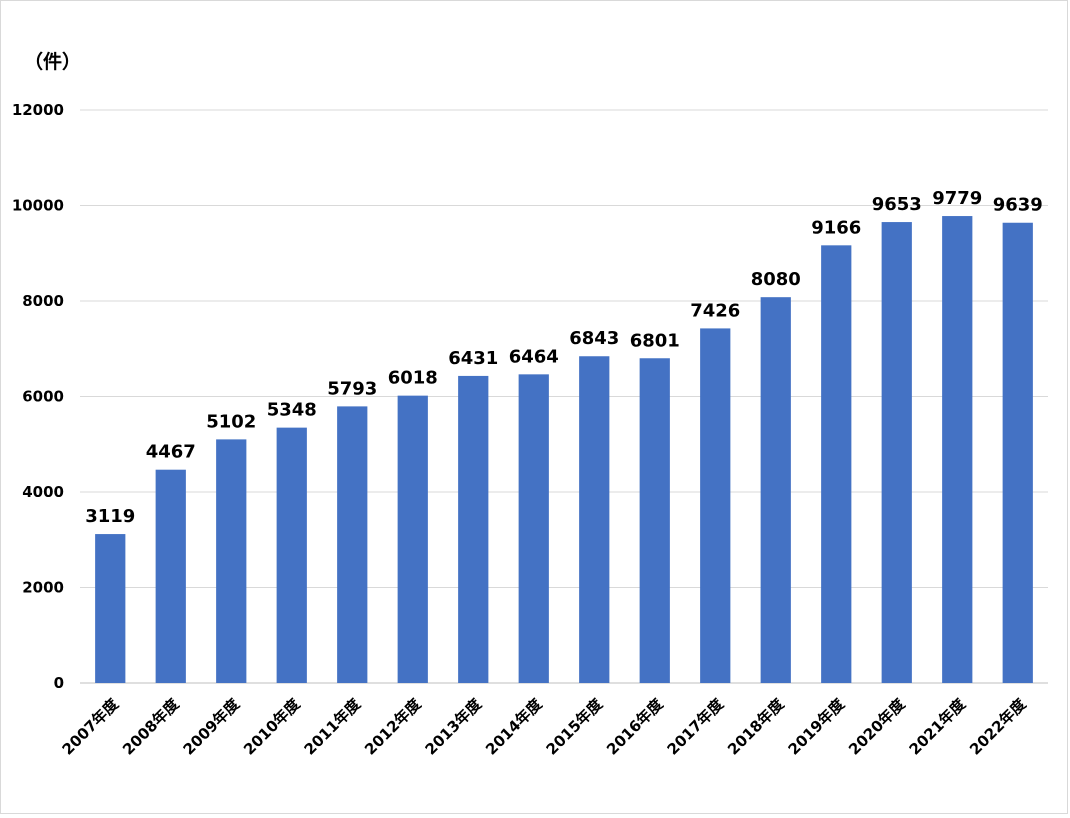 The width and height of the screenshot is (1070, 818). Describe the element at coordinates (43, 397) in the screenshot. I see `y-tick-label: 6000` at that location.